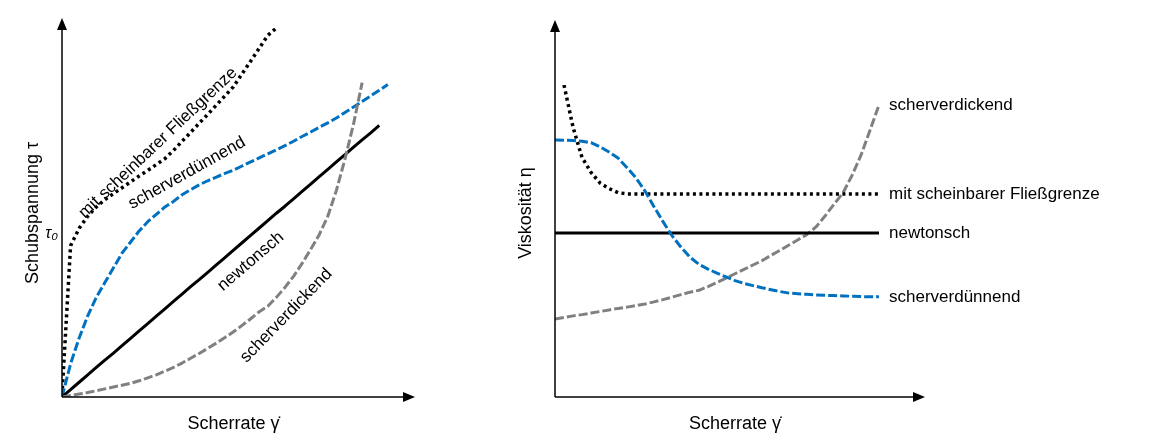 The image size is (1174, 441). Describe the element at coordinates (930, 233) in the screenshot. I see `series-label: newtonsch` at that location.